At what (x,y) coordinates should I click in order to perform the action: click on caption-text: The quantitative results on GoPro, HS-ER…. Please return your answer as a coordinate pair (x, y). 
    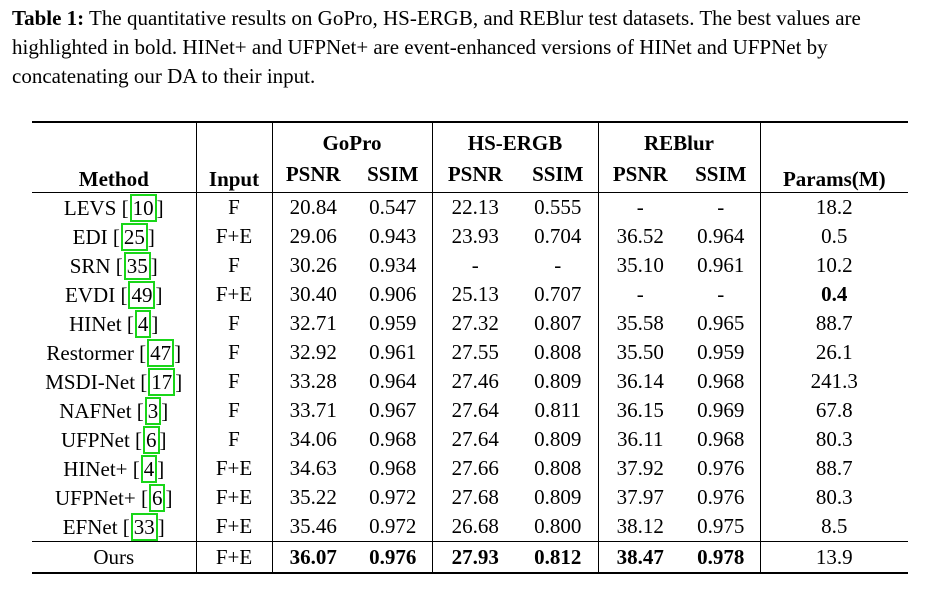
    Looking at the image, I should click on (436, 47).